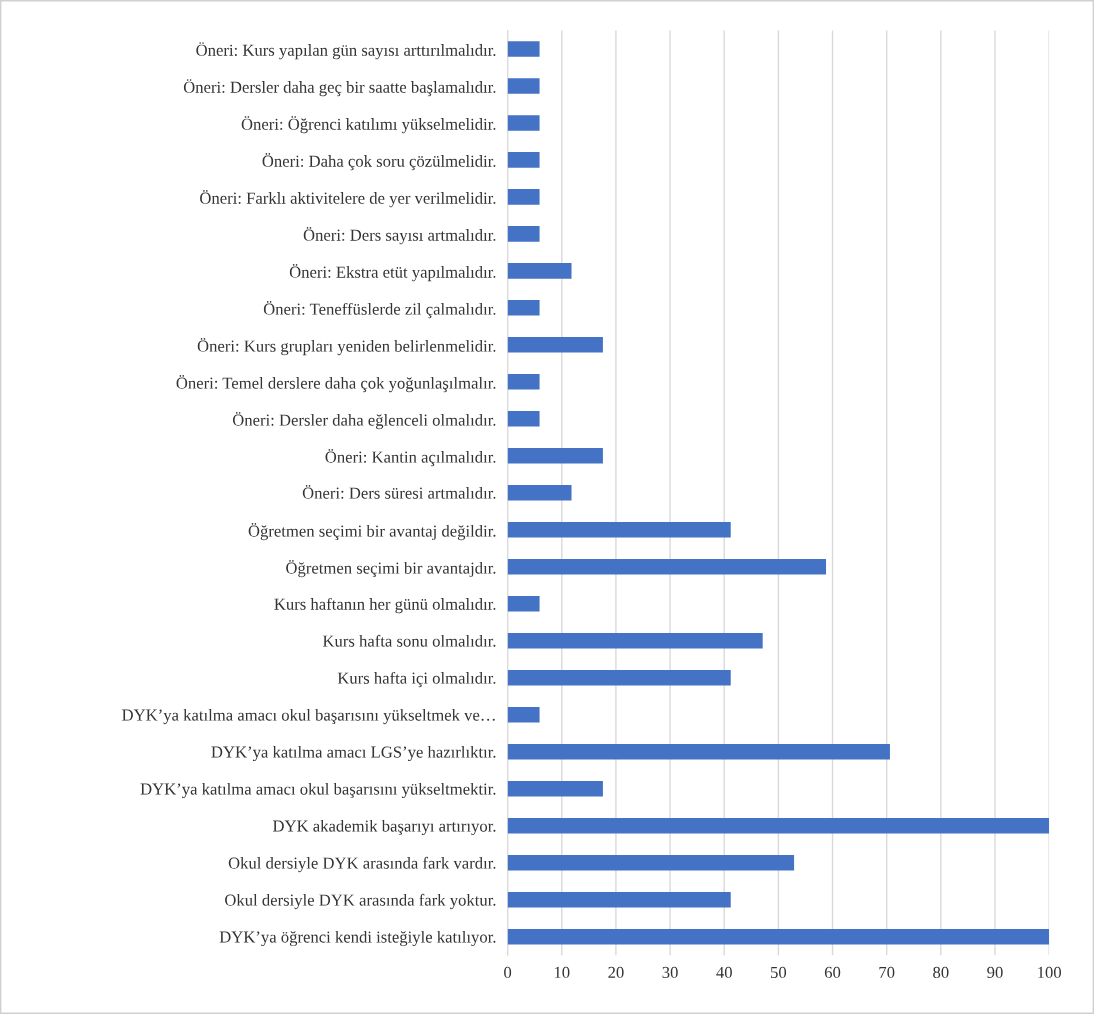  Describe the element at coordinates (384, 827) in the screenshot. I see `y-tick-label: DYK akademik başarıyı artırıyor.` at that location.